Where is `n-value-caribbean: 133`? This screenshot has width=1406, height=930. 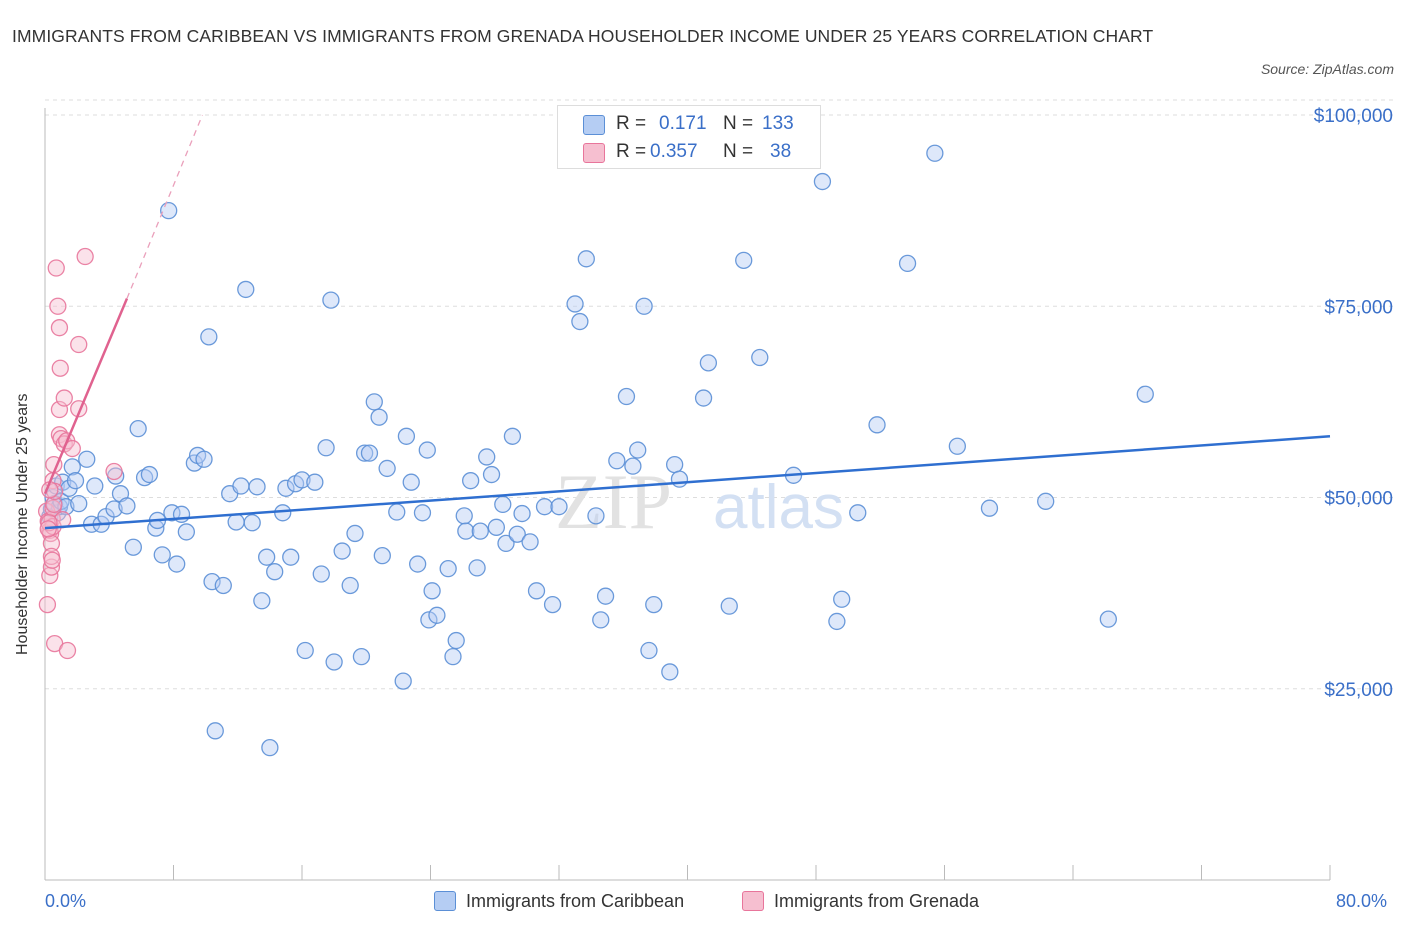 n-value-caribbean: 133 is located at coordinates (778, 123).